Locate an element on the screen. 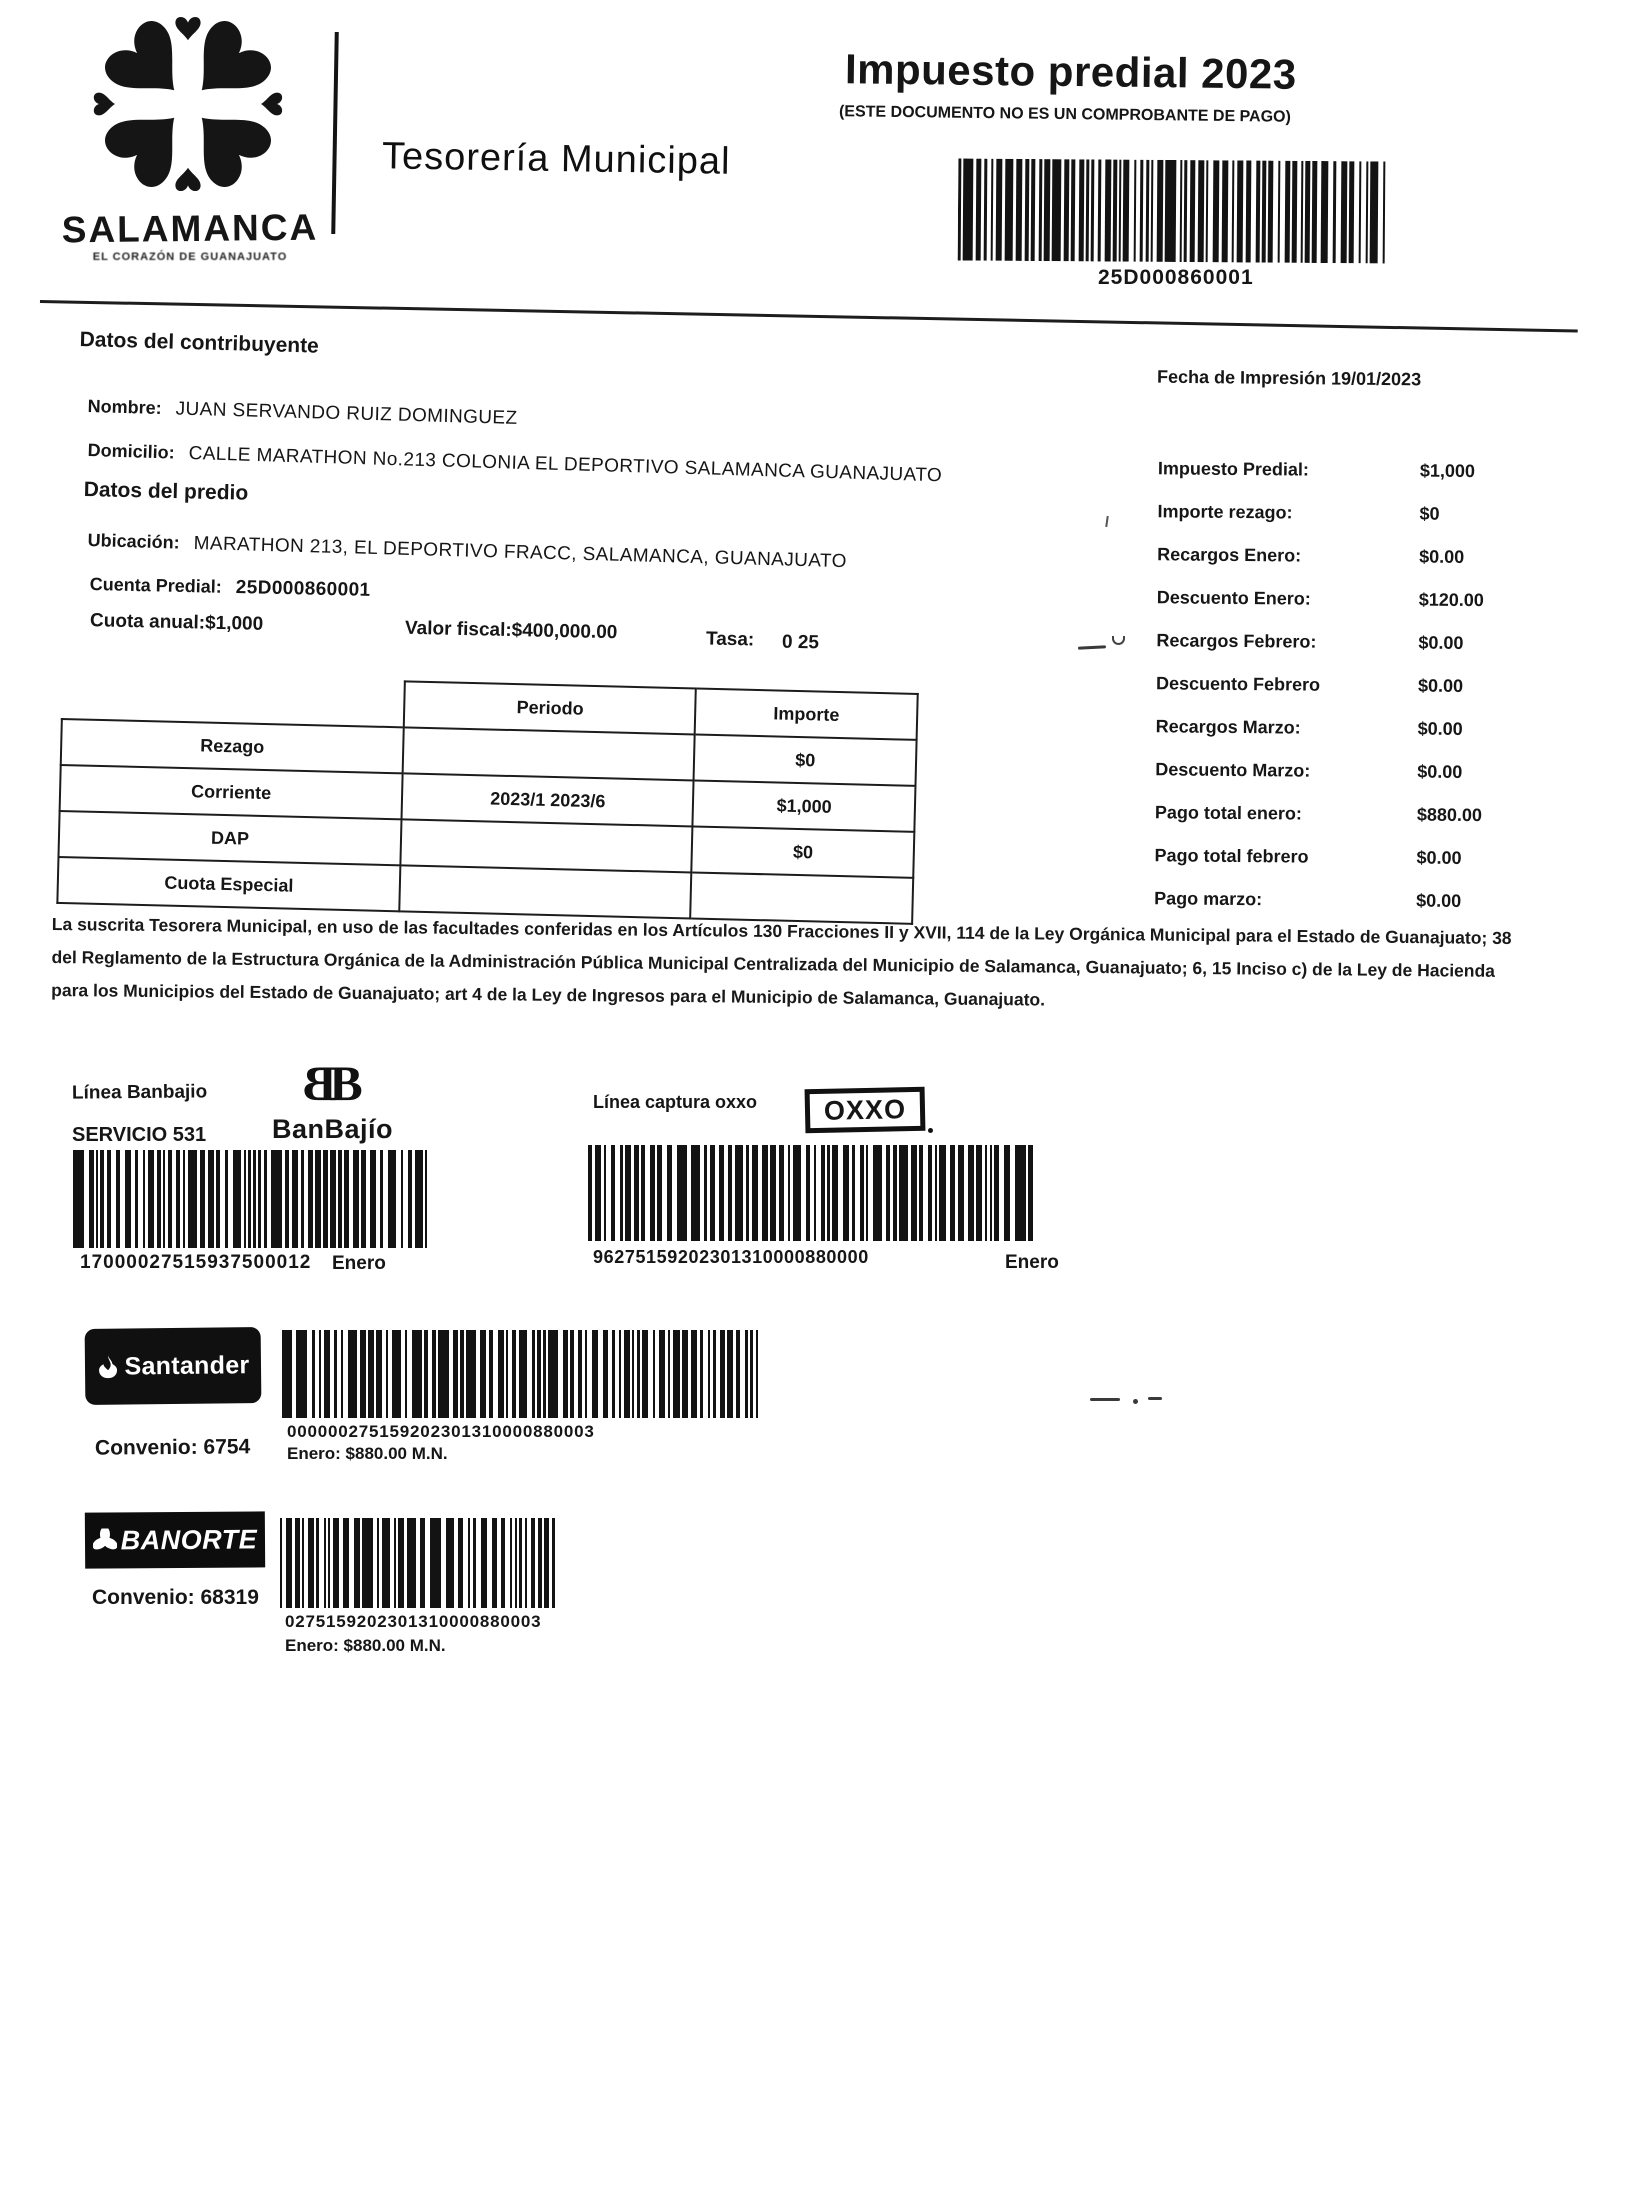 This screenshot has height=2200, width=1643. brand-name: SALAMANCA is located at coordinates (190, 228).